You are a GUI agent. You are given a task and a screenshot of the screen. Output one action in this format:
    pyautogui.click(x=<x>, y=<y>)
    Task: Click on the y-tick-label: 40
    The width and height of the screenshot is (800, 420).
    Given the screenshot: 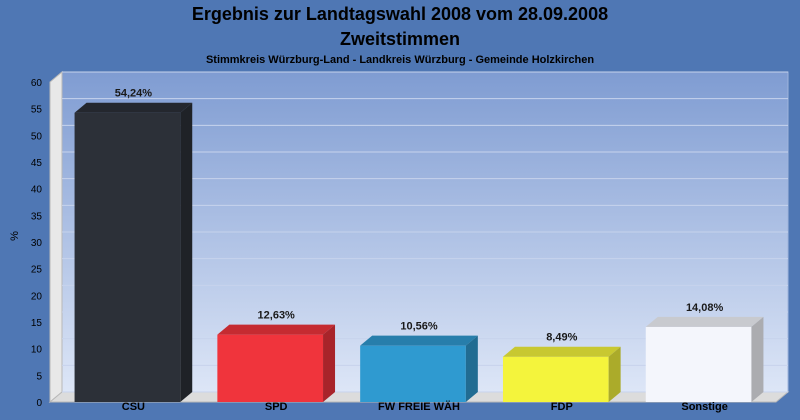 What is the action you would take?
    pyautogui.click(x=37, y=190)
    